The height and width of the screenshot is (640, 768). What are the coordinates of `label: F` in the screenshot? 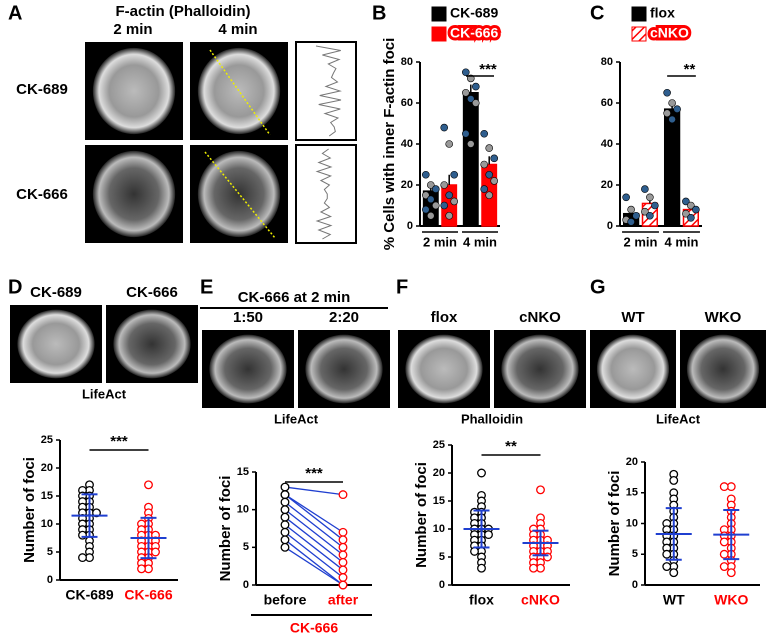 It's located at (402, 287).